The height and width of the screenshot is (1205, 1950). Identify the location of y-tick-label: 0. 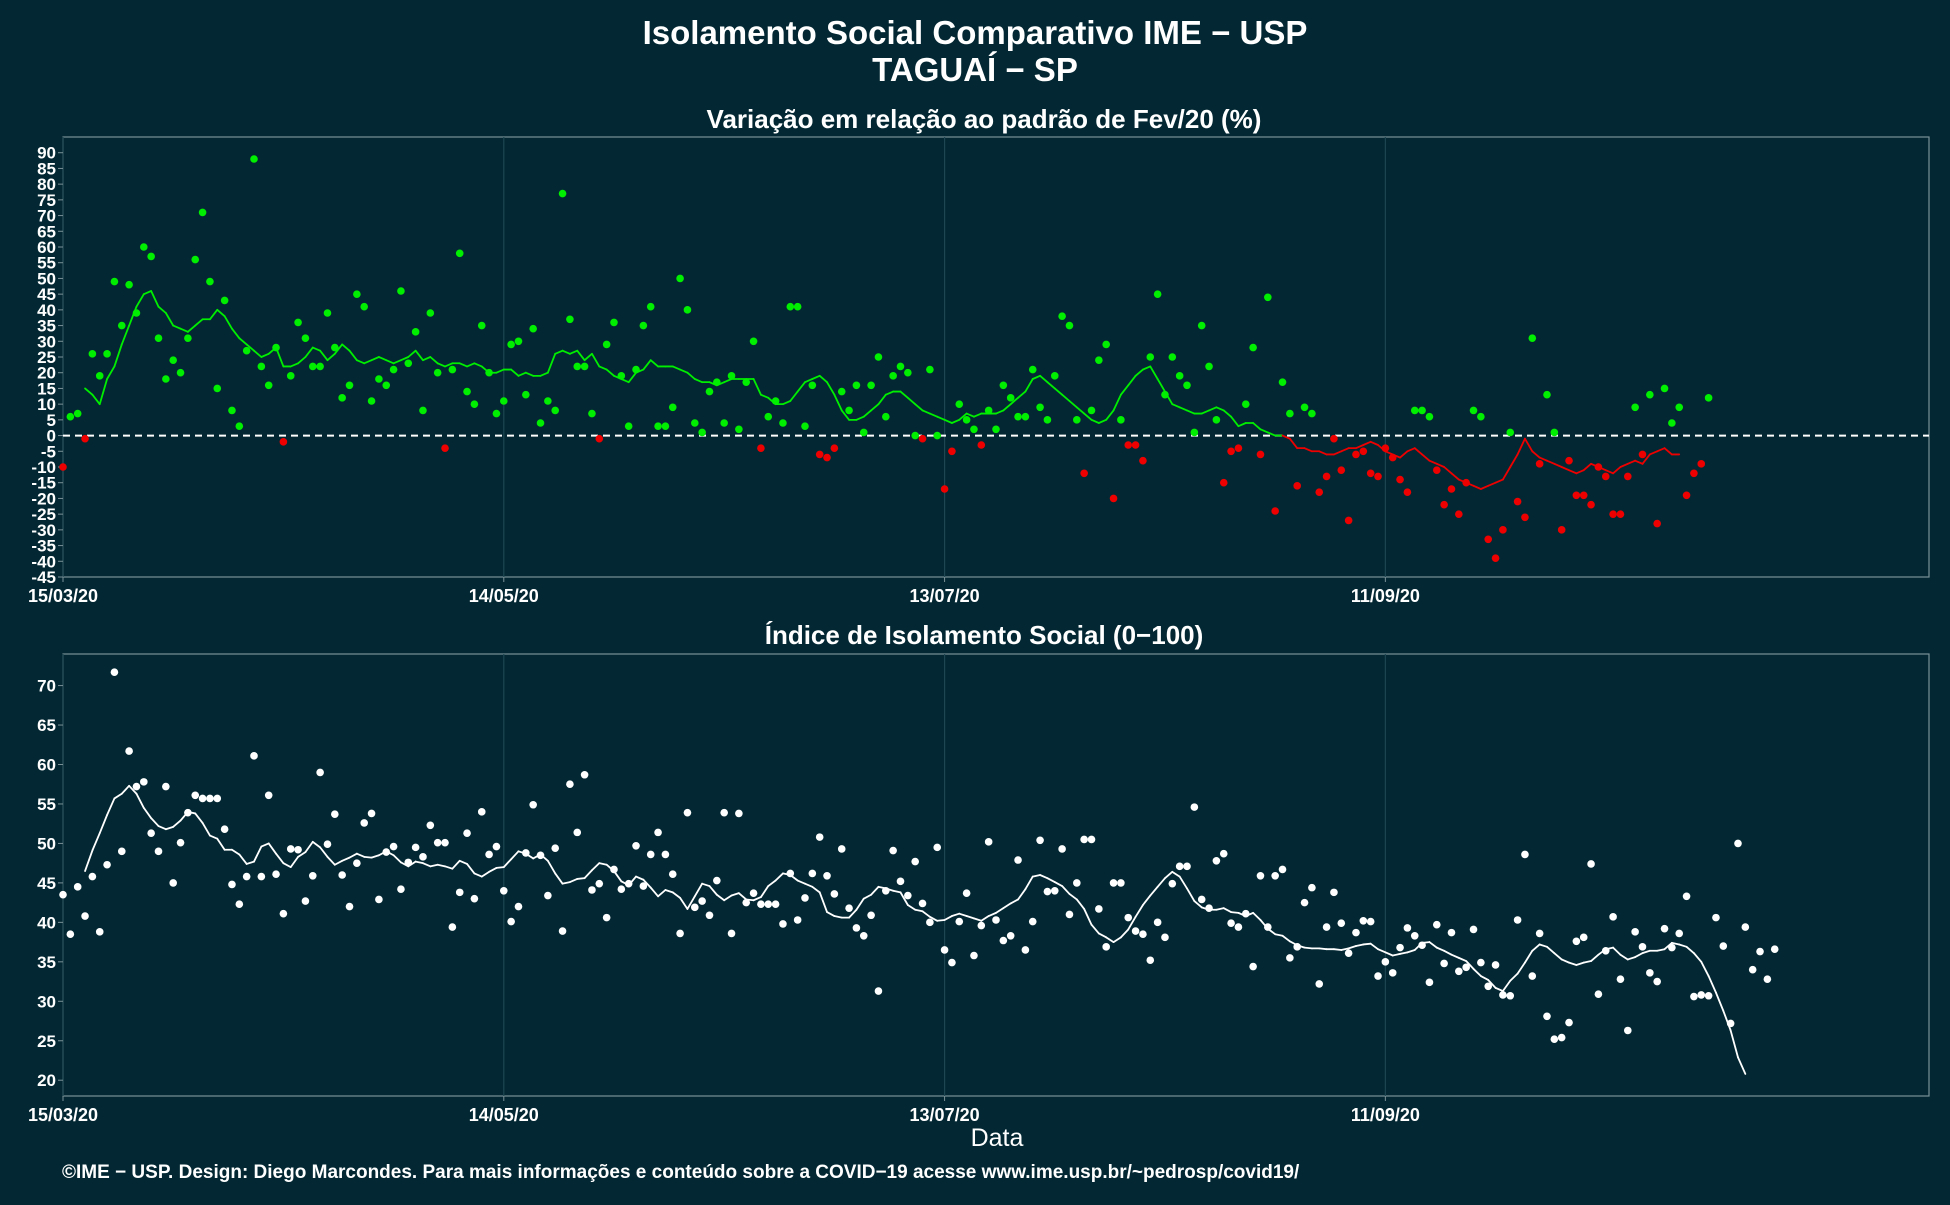
(51, 436).